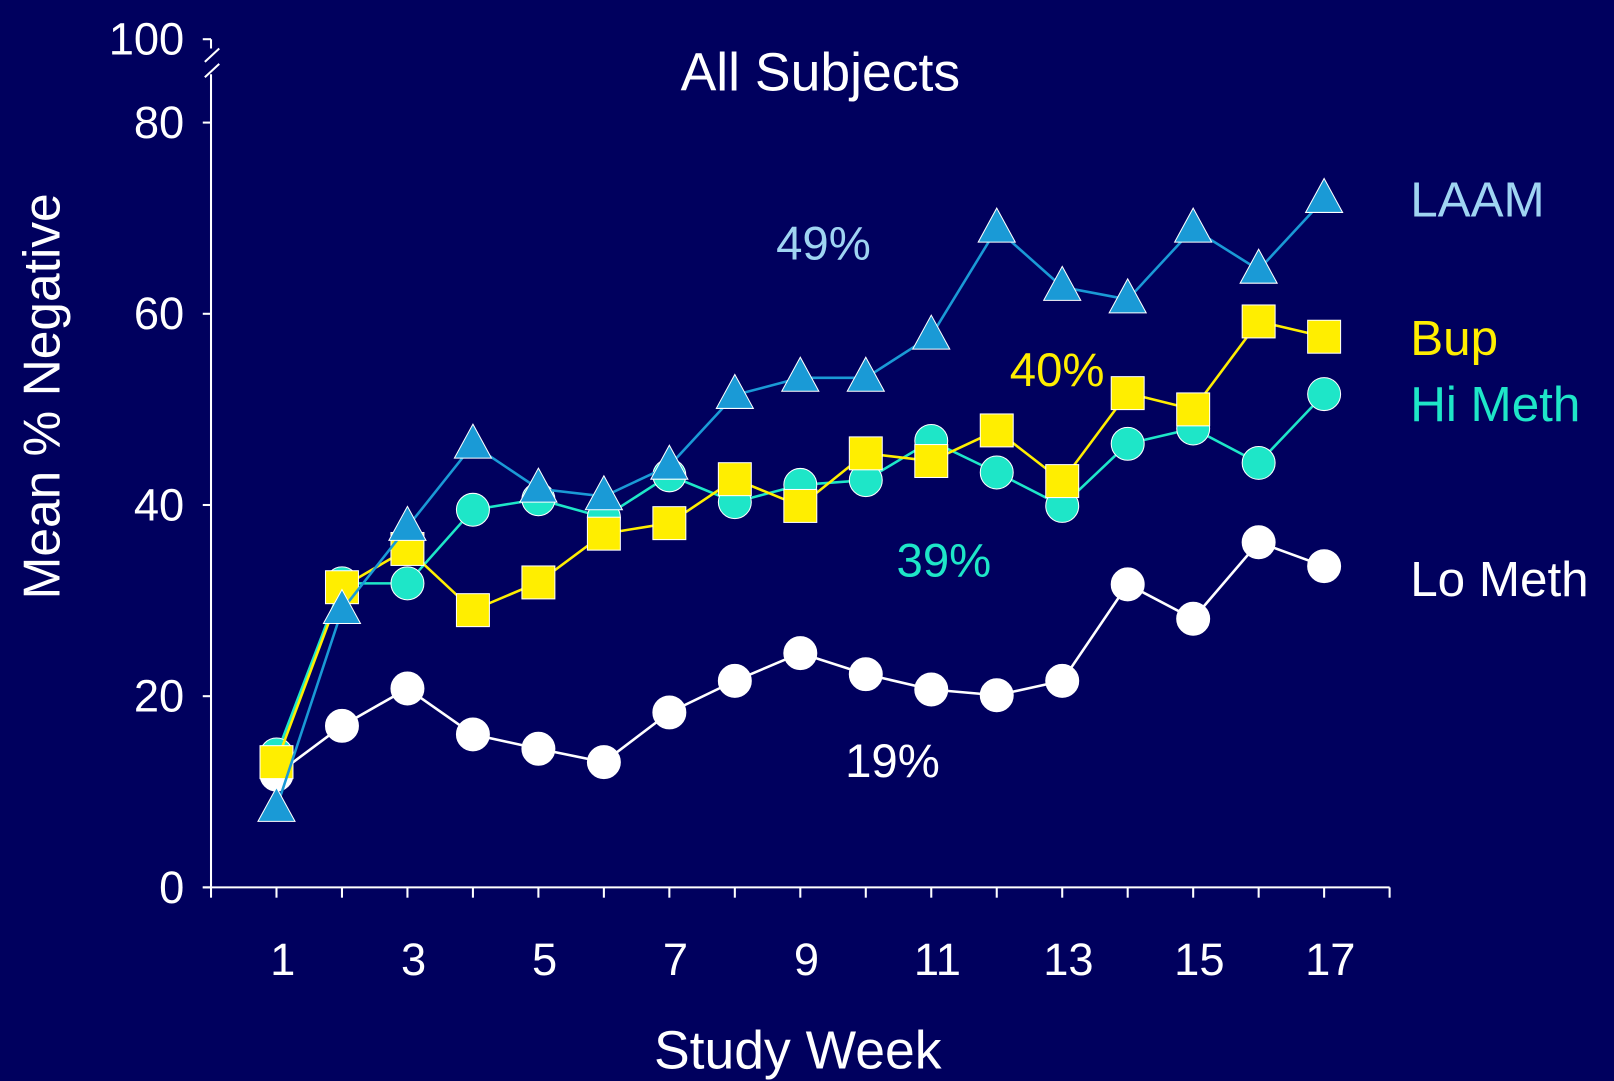  What do you see at coordinates (147, 39) in the screenshot?
I see `y-tick-label: 100` at bounding box center [147, 39].